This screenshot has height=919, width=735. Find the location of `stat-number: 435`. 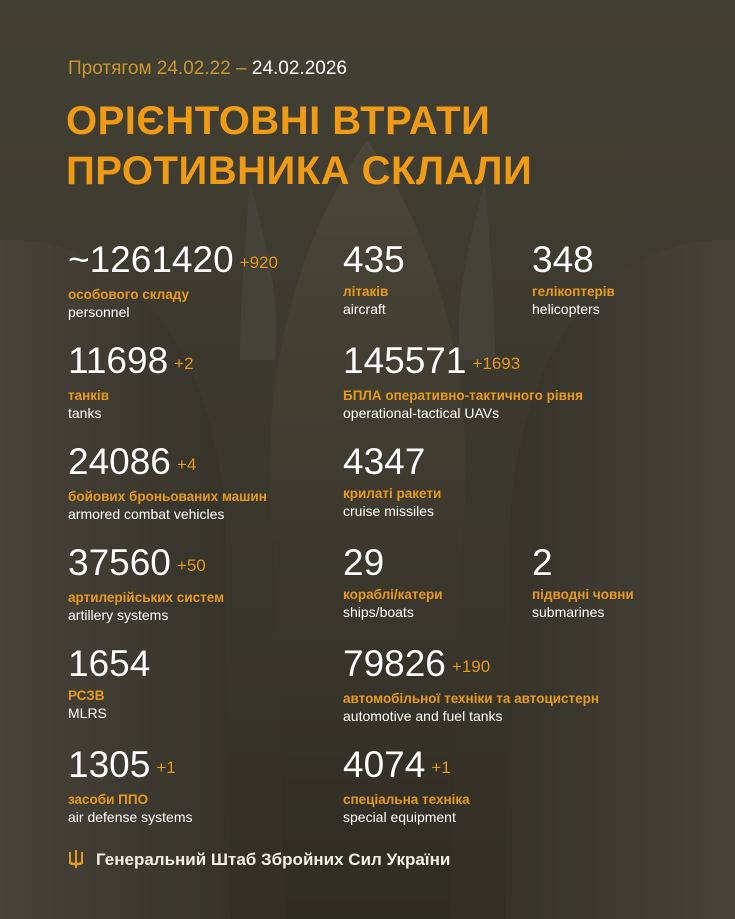

stat-number: 435 is located at coordinates (374, 259).